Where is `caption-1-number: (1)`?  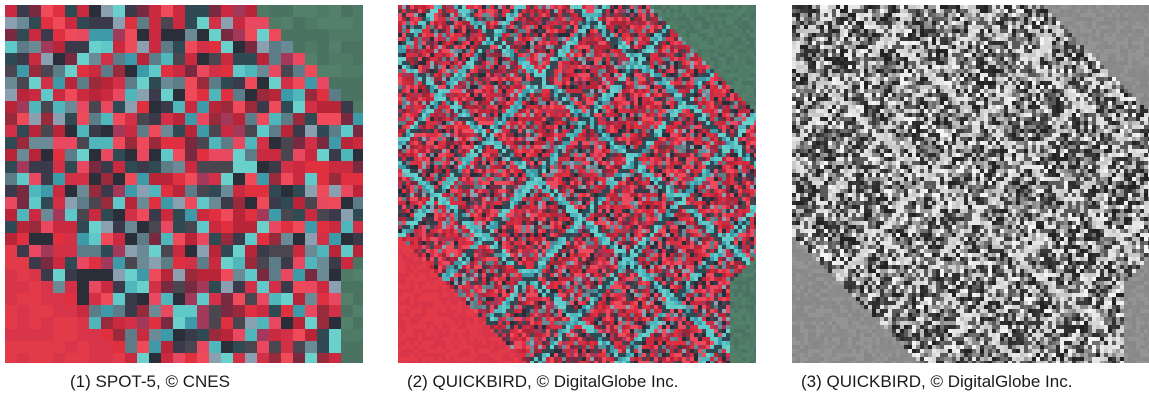
caption-1-number: (1) is located at coordinates (80, 381).